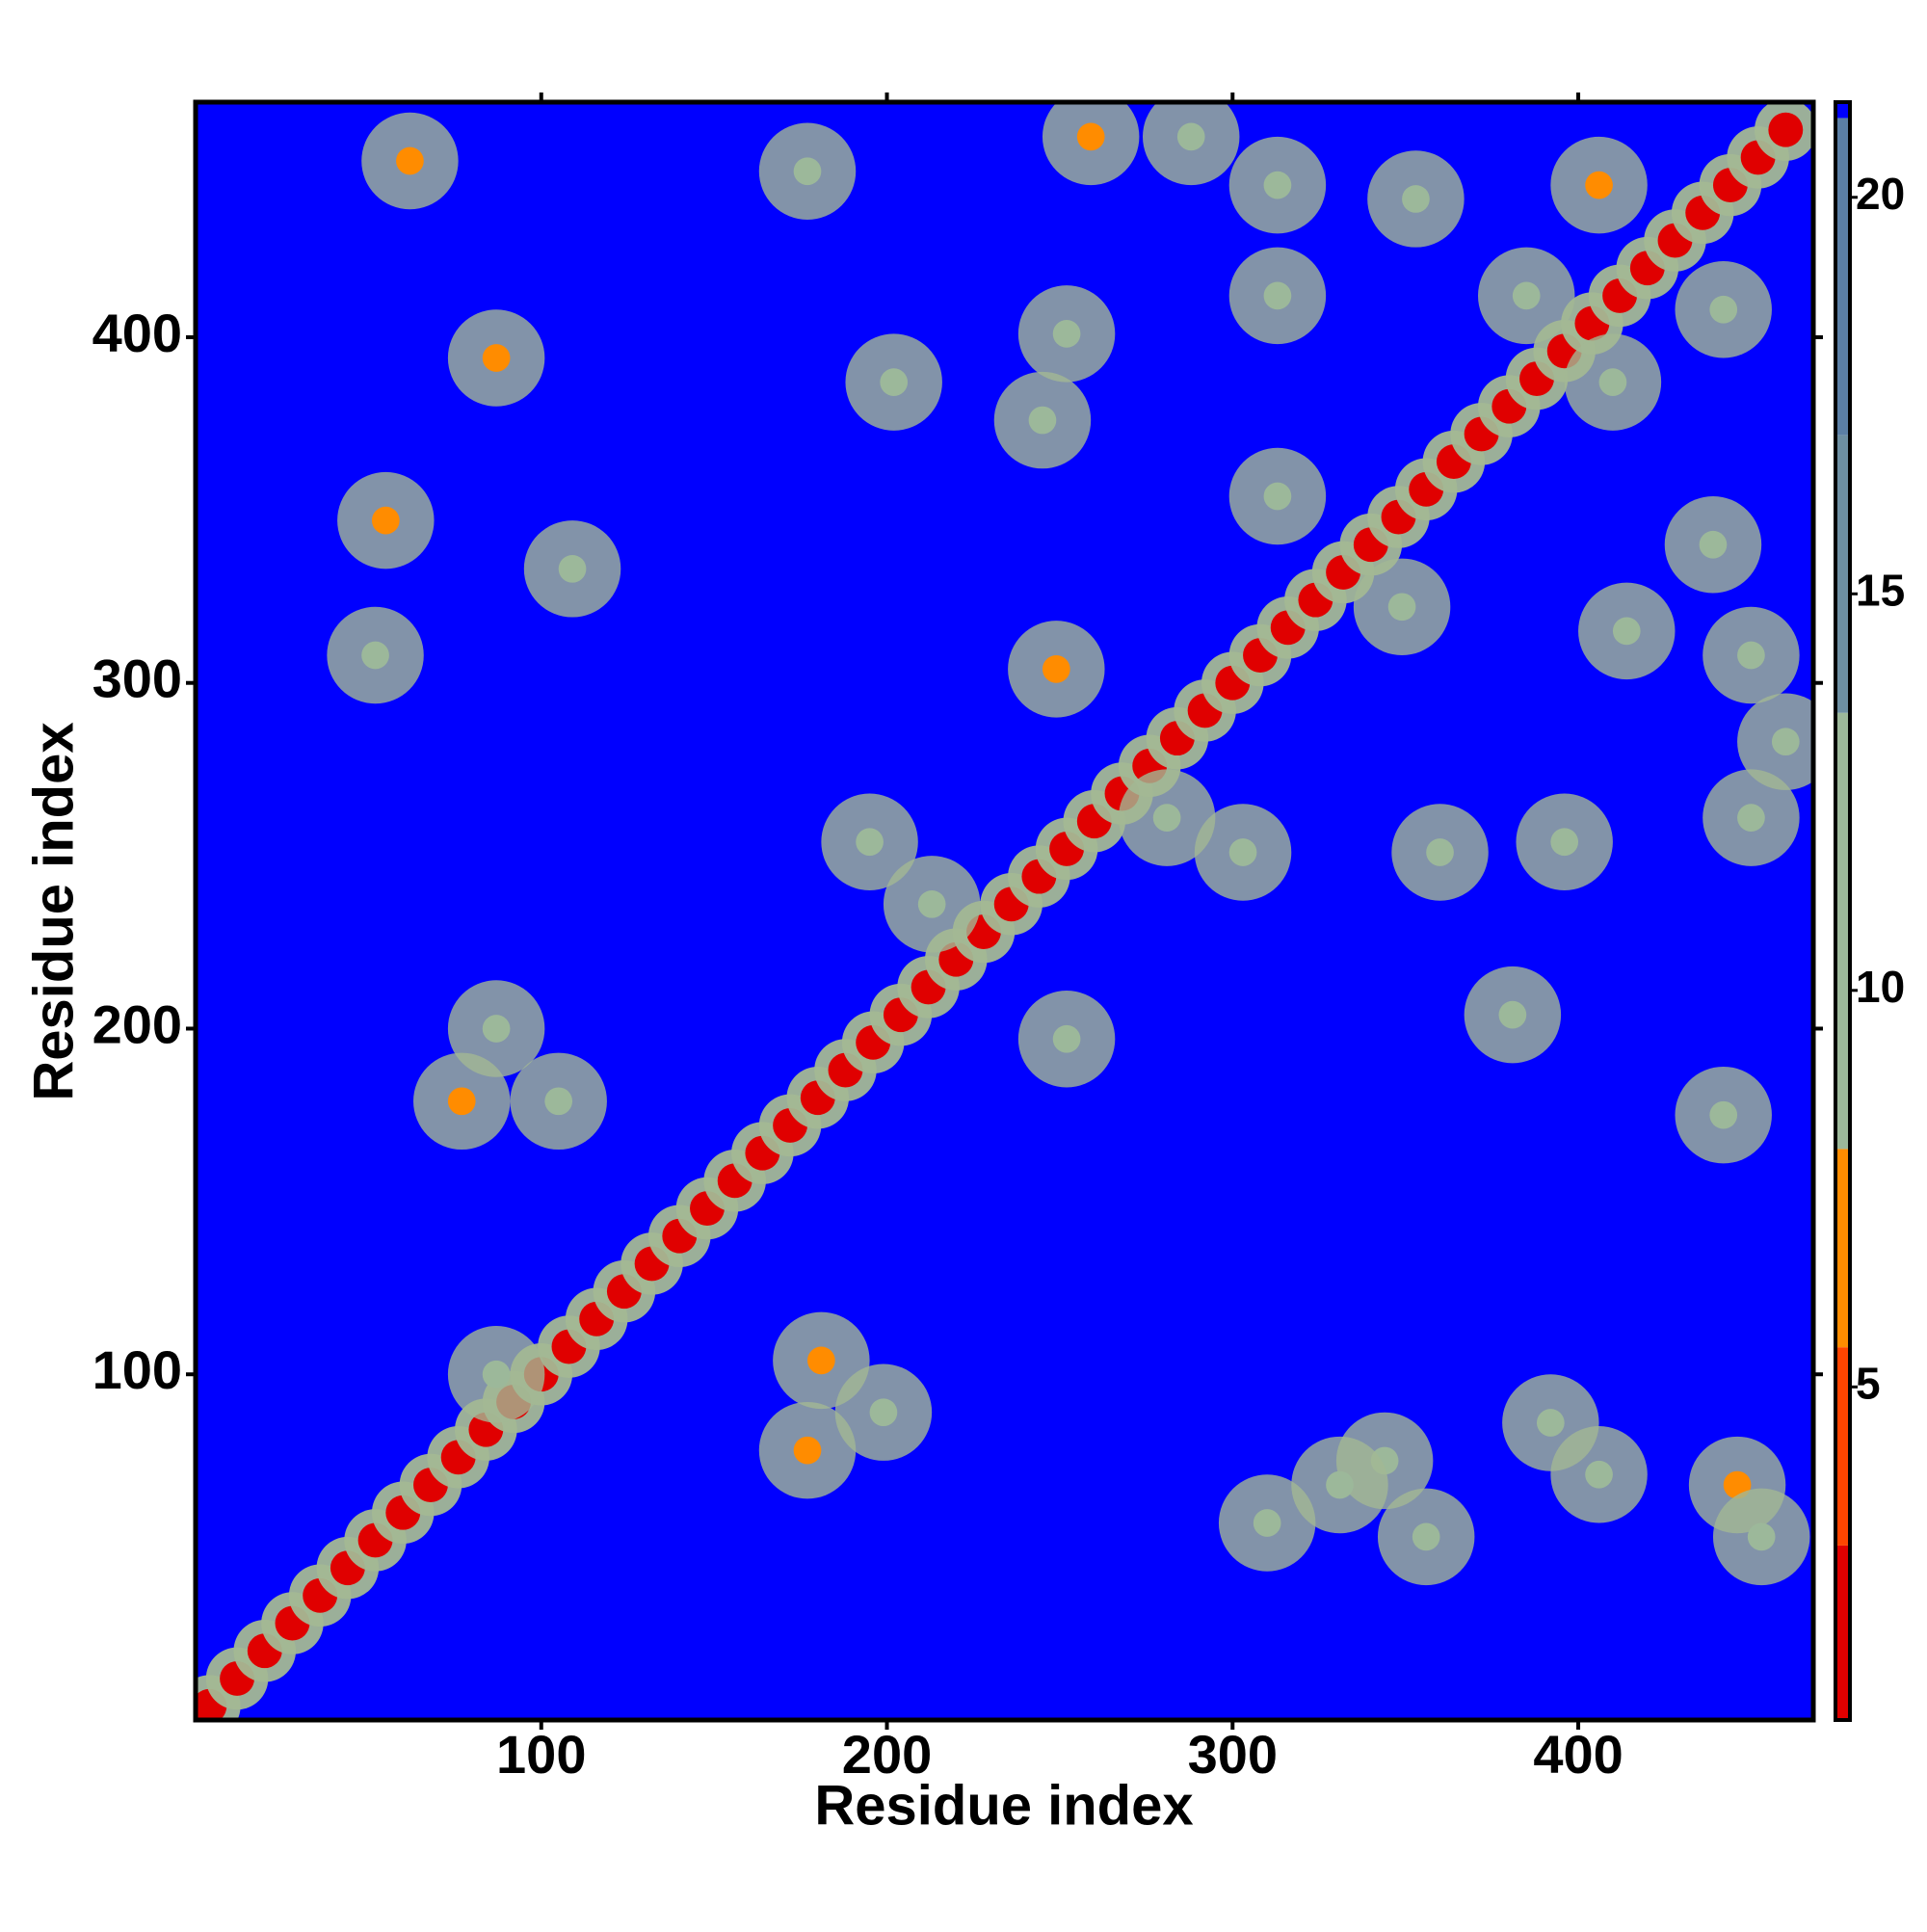 The width and height of the screenshot is (1927, 1932). Describe the element at coordinates (1233, 1754) in the screenshot. I see `x-tick-label: 300` at that location.